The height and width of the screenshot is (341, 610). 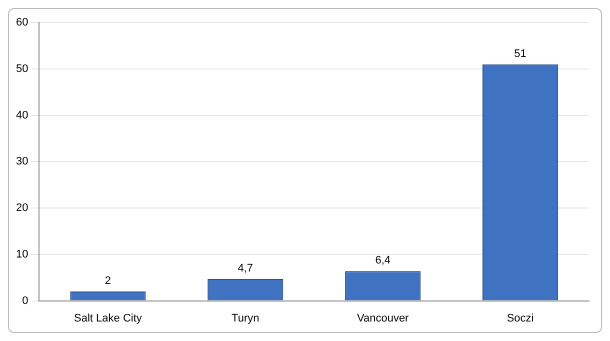 I want to click on x-tick-label: Salt Lake City, so click(x=108, y=318).